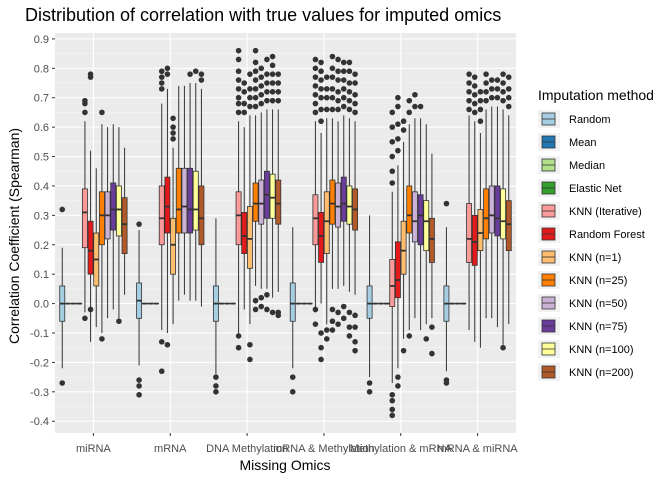 This screenshot has width=672, height=480. What do you see at coordinates (39, 334) in the screenshot?
I see `y-tick-label: -0.1` at bounding box center [39, 334].